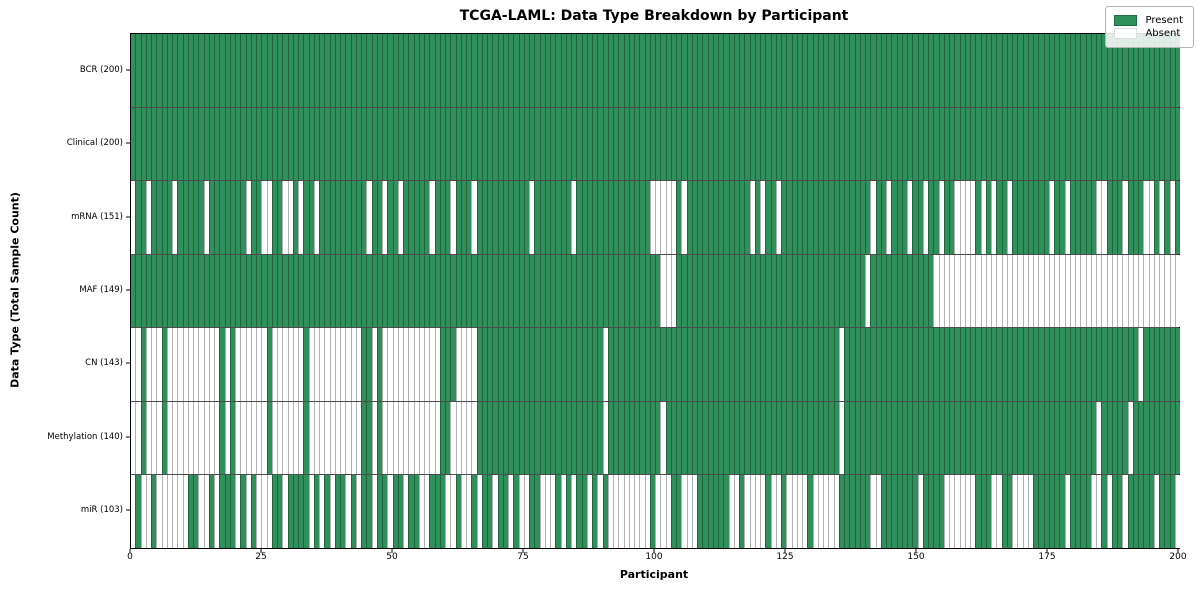 The height and width of the screenshot is (600, 1200). Describe the element at coordinates (128, 363) in the screenshot. I see `y-tick-mark` at that location.